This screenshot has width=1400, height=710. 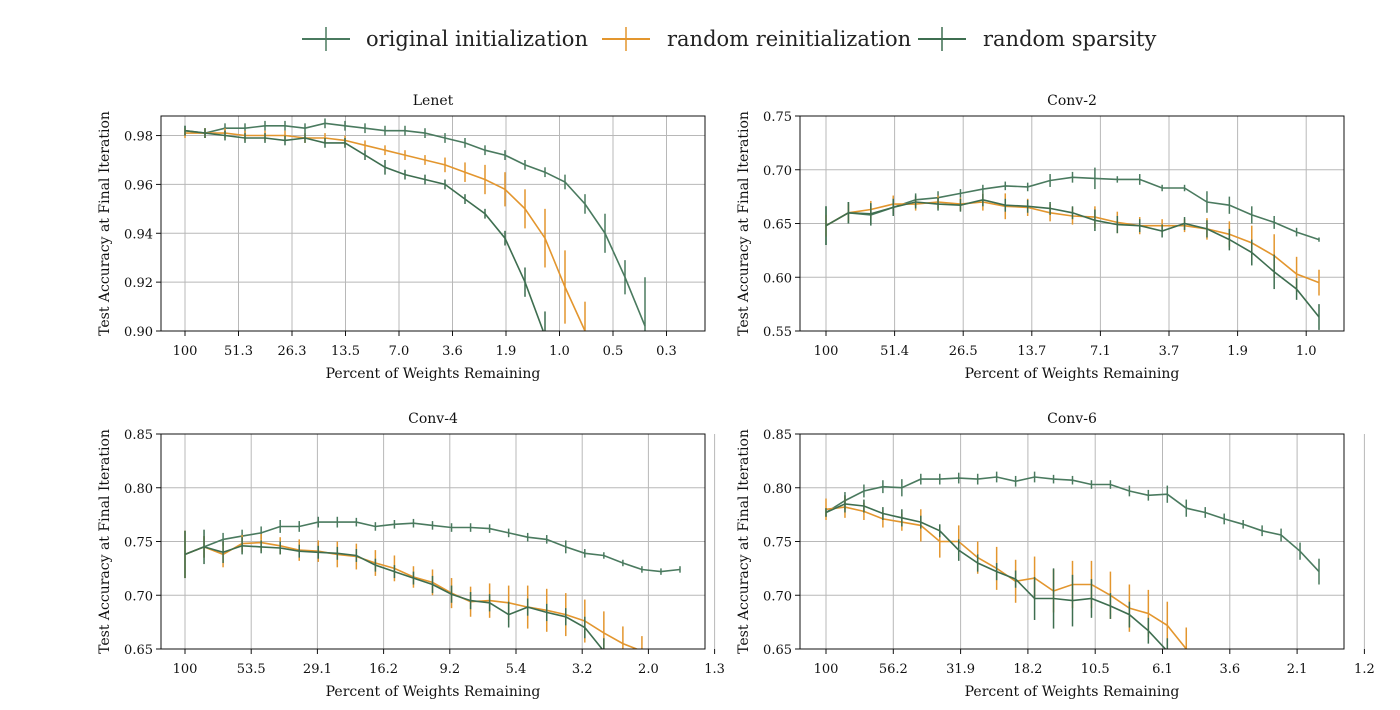 I want to click on x-tick-label: 53.5, so click(x=251, y=669).